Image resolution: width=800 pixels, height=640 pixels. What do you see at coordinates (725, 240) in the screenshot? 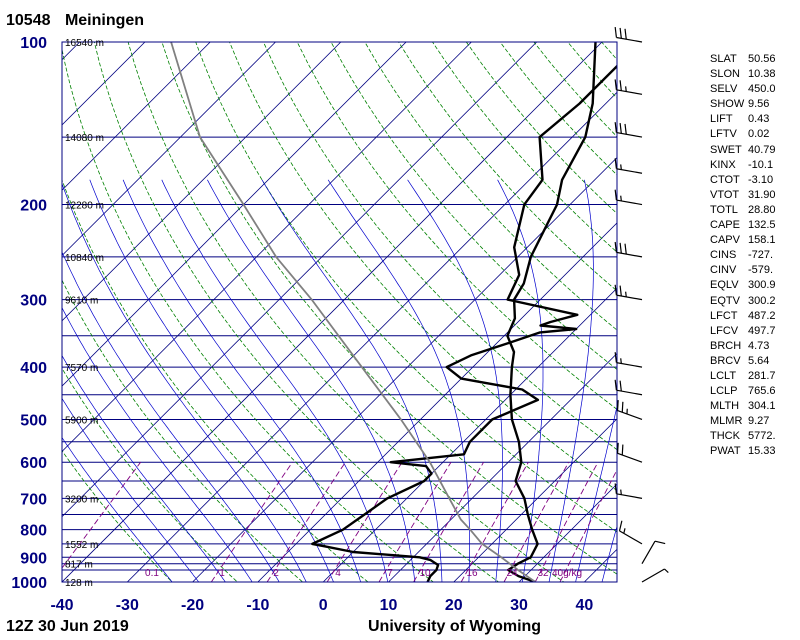
I see `index-key: CAPV` at bounding box center [725, 240].